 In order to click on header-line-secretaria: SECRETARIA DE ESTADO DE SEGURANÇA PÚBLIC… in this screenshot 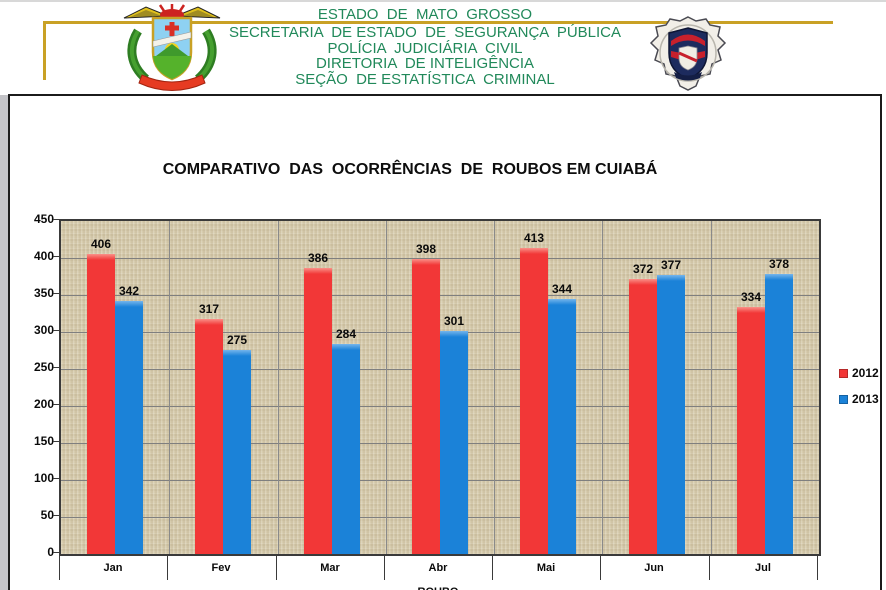, I will do `click(425, 32)`.